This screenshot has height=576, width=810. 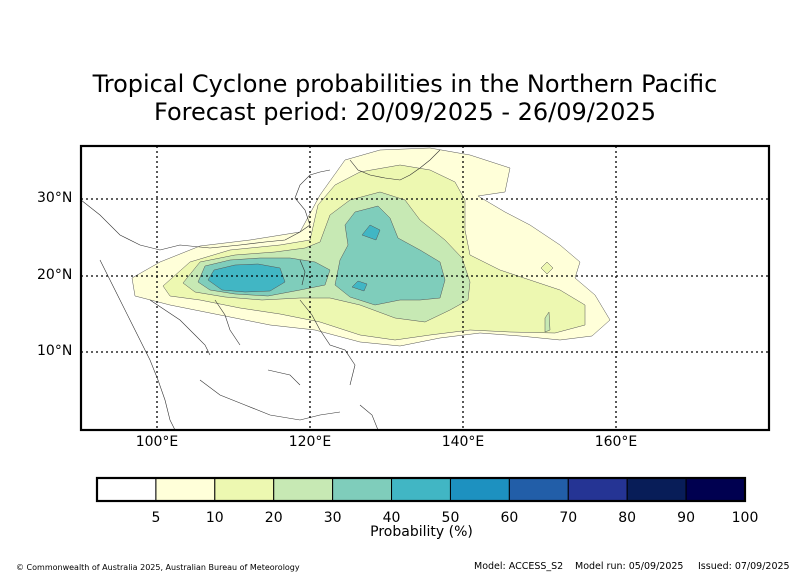 What do you see at coordinates (55, 275) in the screenshot?
I see `lat-label-20n: 20°N` at bounding box center [55, 275].